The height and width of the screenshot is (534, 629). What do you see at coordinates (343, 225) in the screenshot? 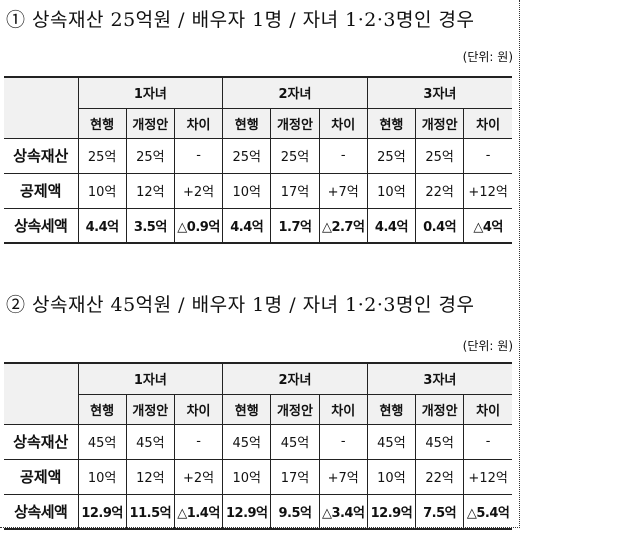
I see `table-cell: △2.7억` at bounding box center [343, 225].